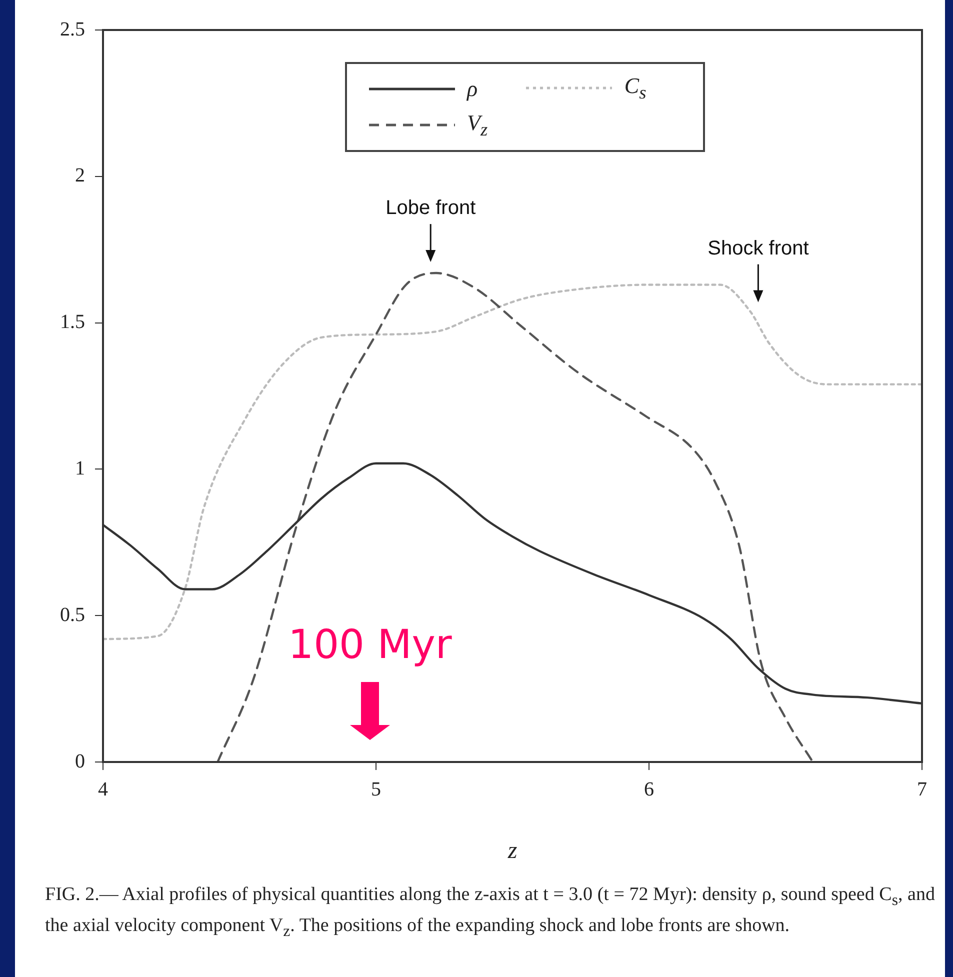 Image resolution: width=953 pixels, height=977 pixels. Describe the element at coordinates (477, 125) in the screenshot. I see `legend-label: V$_{z}$` at that location.